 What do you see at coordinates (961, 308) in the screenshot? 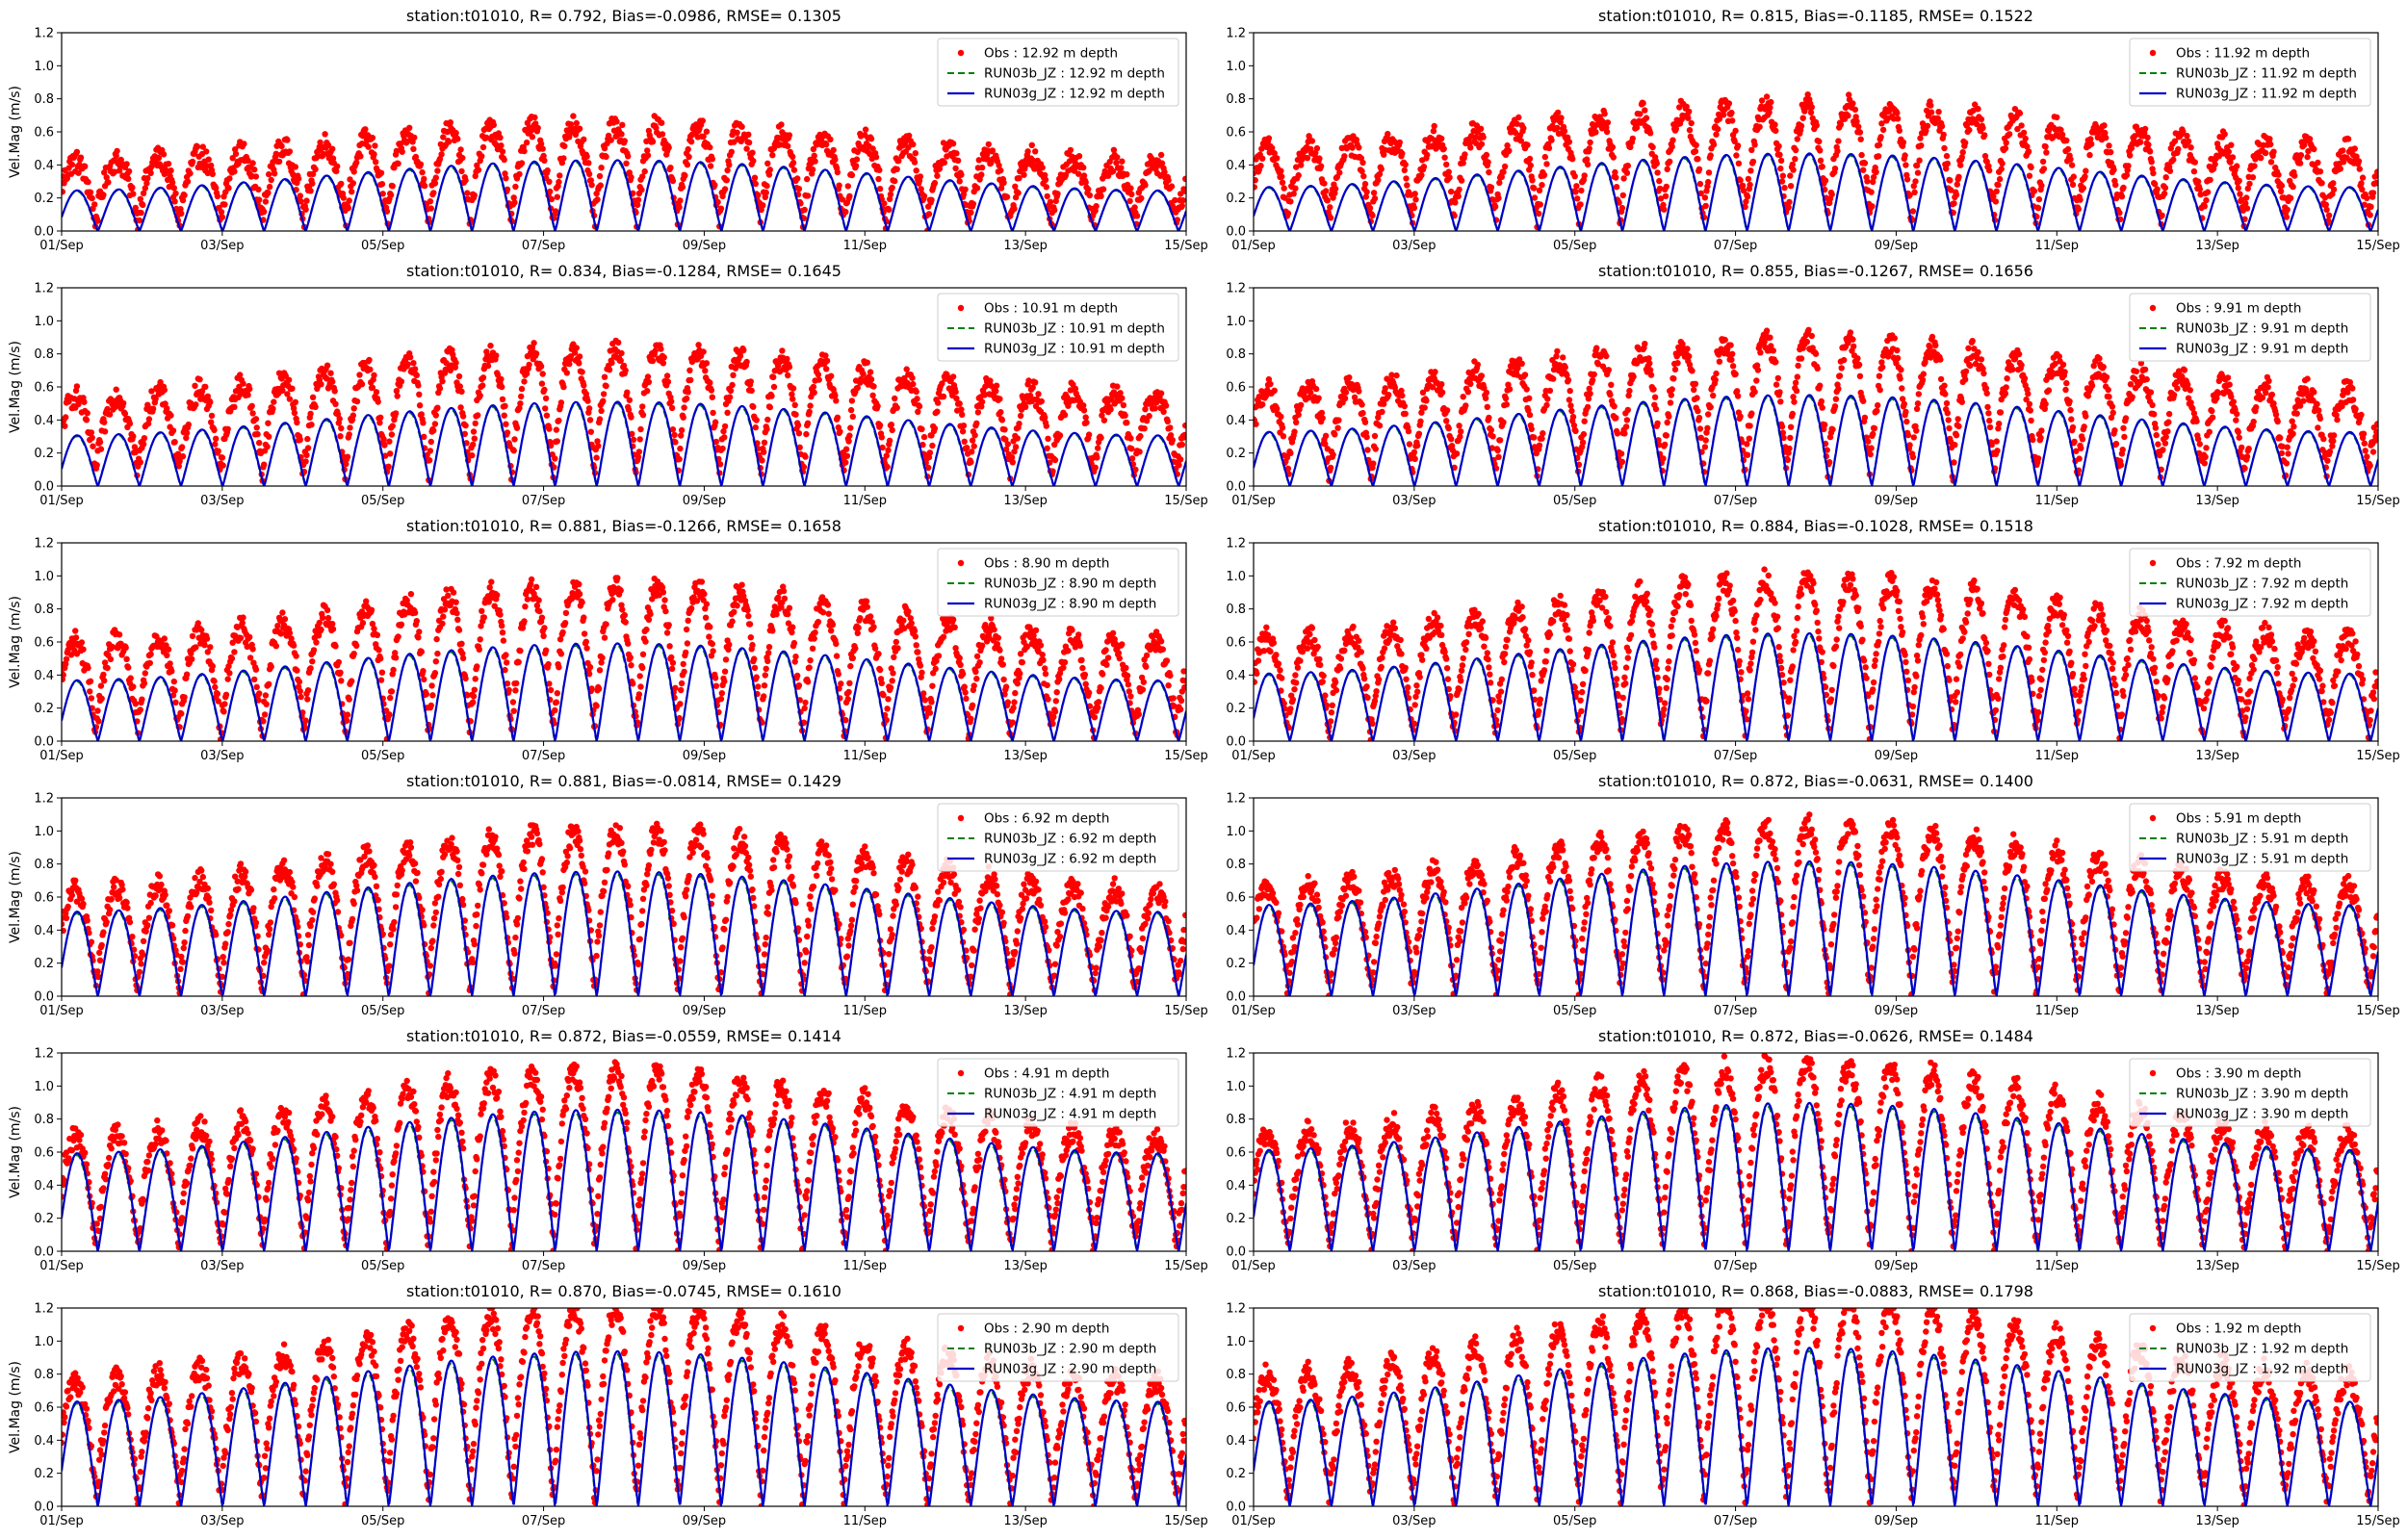
I see `red-dot-icon` at bounding box center [961, 308].